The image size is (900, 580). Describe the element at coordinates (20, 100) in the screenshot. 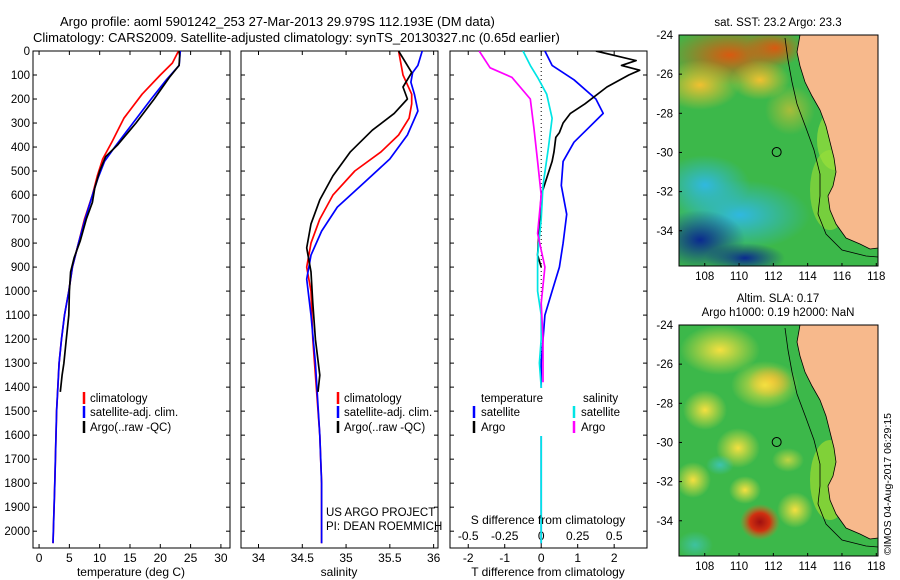

I see `y-tick-label: 200` at that location.